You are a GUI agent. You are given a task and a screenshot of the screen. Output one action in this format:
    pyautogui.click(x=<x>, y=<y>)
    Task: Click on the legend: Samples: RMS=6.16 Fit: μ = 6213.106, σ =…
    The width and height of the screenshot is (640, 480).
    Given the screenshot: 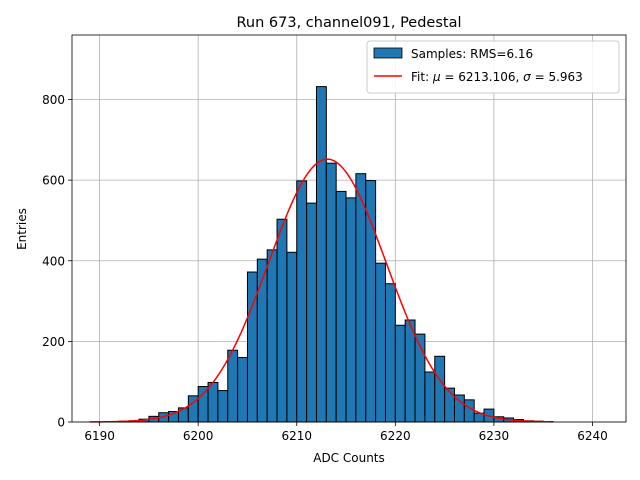 What is the action you would take?
    pyautogui.click(x=493, y=67)
    